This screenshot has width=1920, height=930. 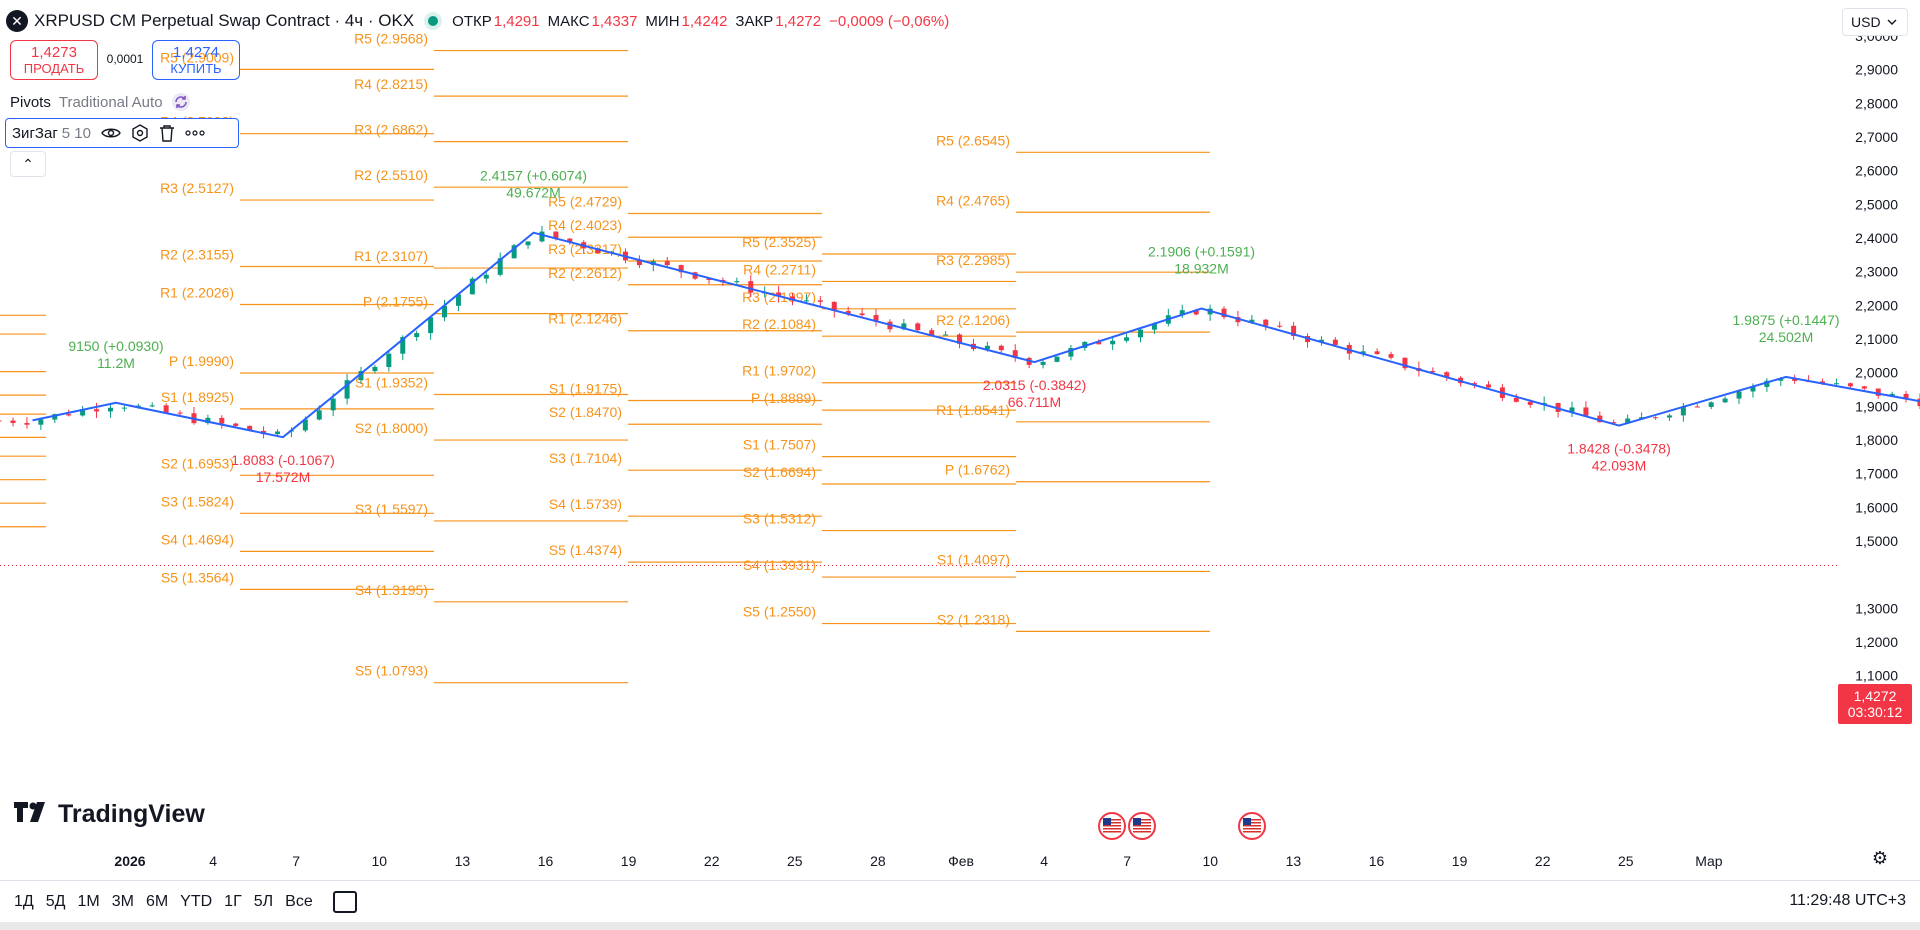 I want to click on bar-countdown: 03:30:12, so click(x=1875, y=712).